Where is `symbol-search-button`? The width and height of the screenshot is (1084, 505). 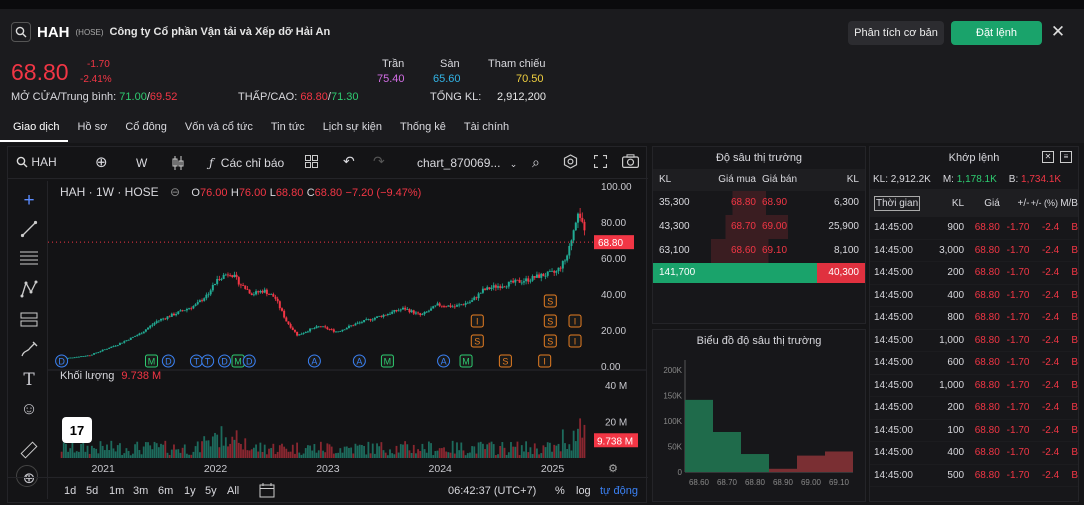
symbol-search-button is located at coordinates (21, 32).